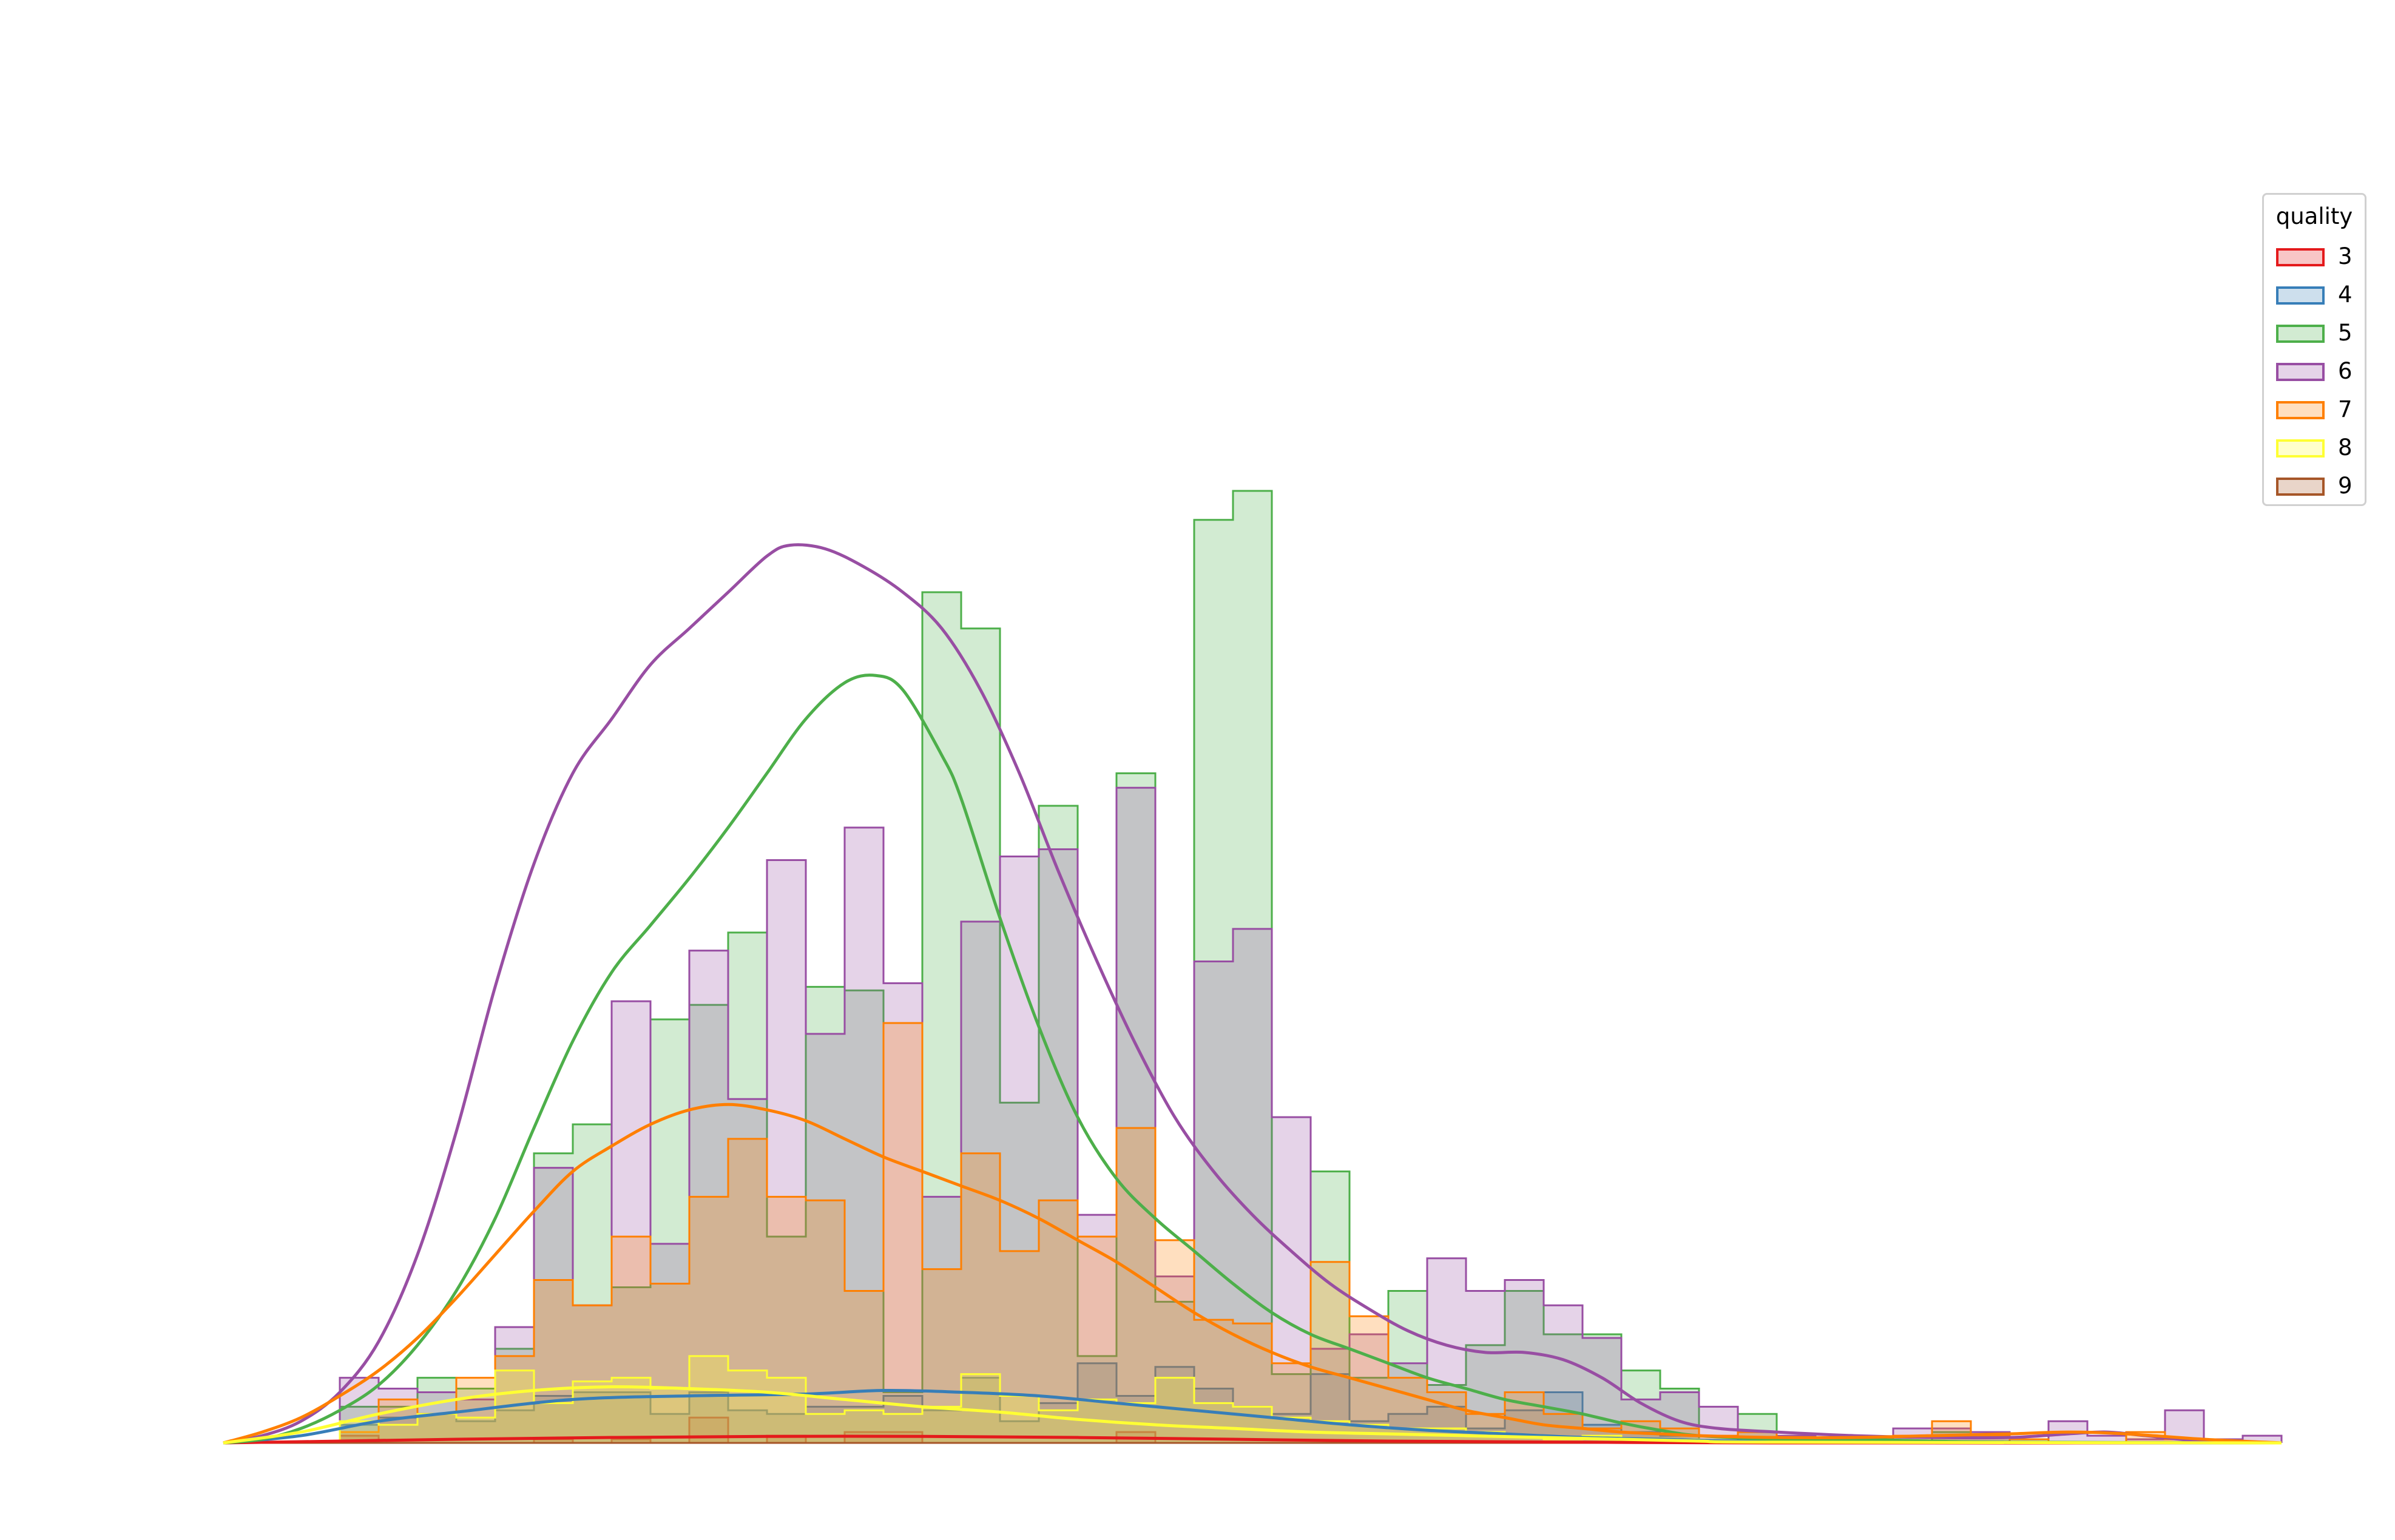 This screenshot has width=2395, height=1540. Describe the element at coordinates (2345, 333) in the screenshot. I see `legend-label: 5` at that location.